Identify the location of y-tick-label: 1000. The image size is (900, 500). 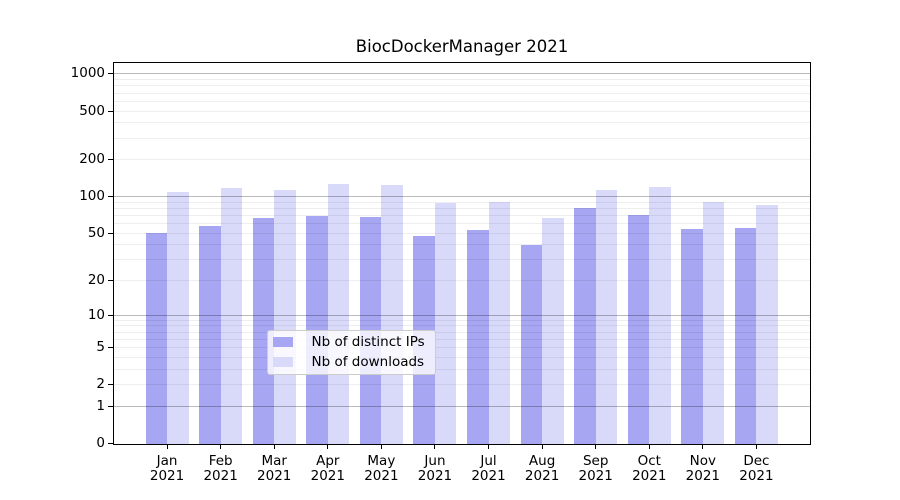
(87, 73).